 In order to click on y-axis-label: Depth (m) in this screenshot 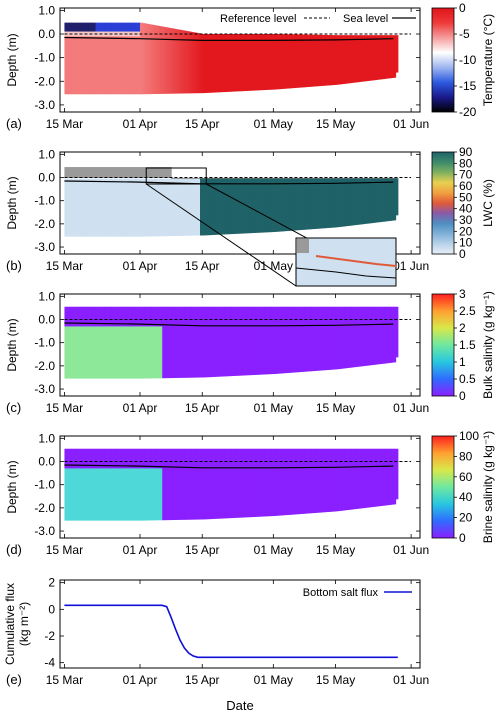, I will do `click(12, 486)`.